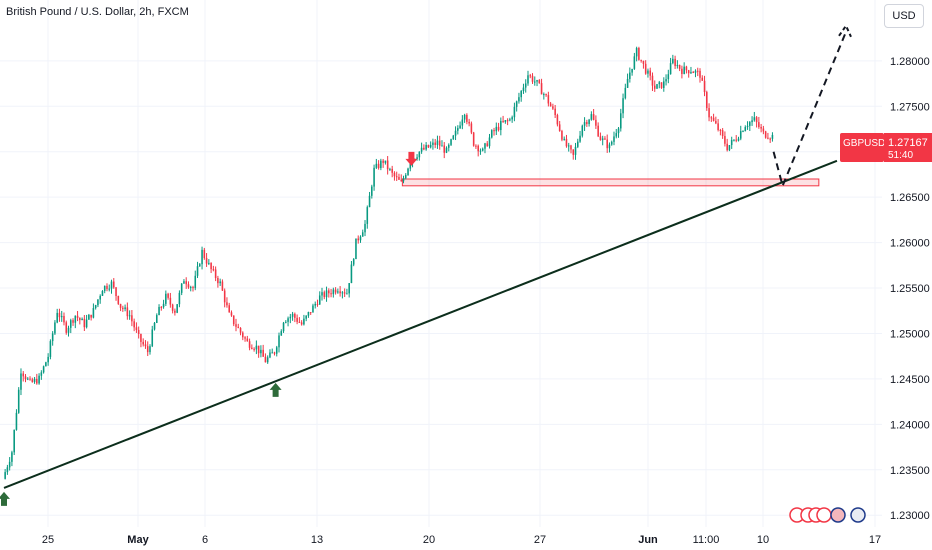 The height and width of the screenshot is (550, 932). What do you see at coordinates (97, 12) in the screenshot?
I see `chart-title: British Pound / U.S. Dollar, 2h, FXCM` at bounding box center [97, 12].